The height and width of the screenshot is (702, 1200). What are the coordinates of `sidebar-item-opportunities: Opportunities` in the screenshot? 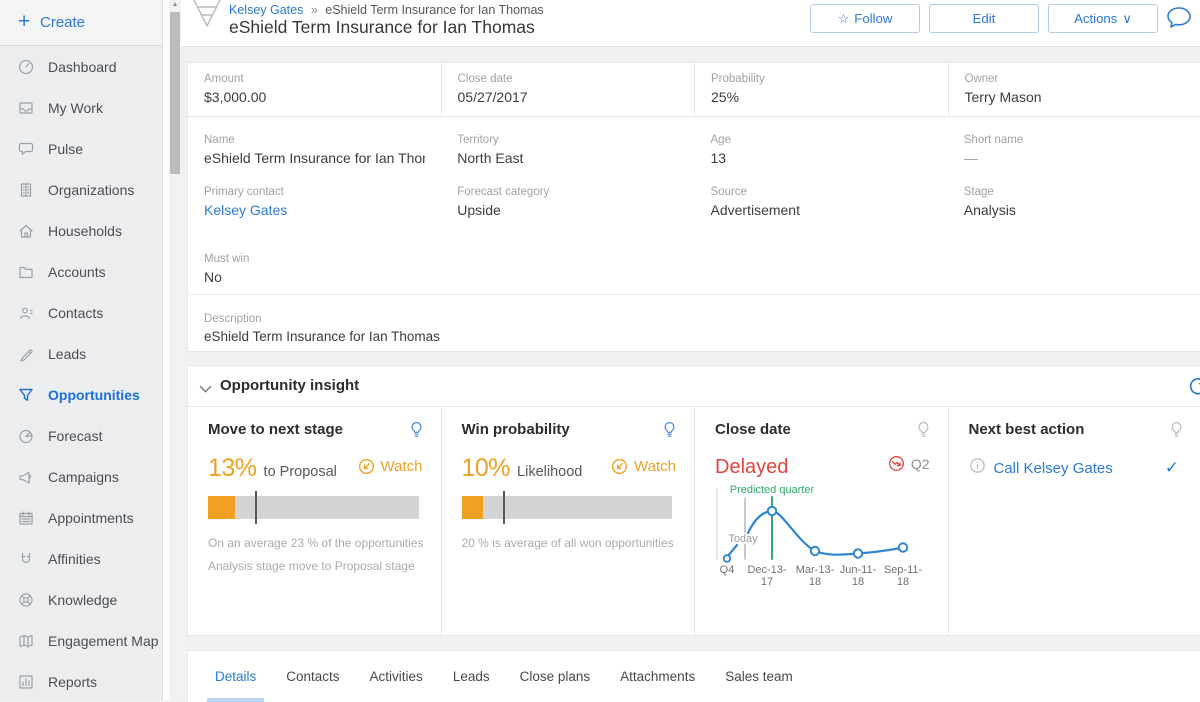 It's located at (81, 394).